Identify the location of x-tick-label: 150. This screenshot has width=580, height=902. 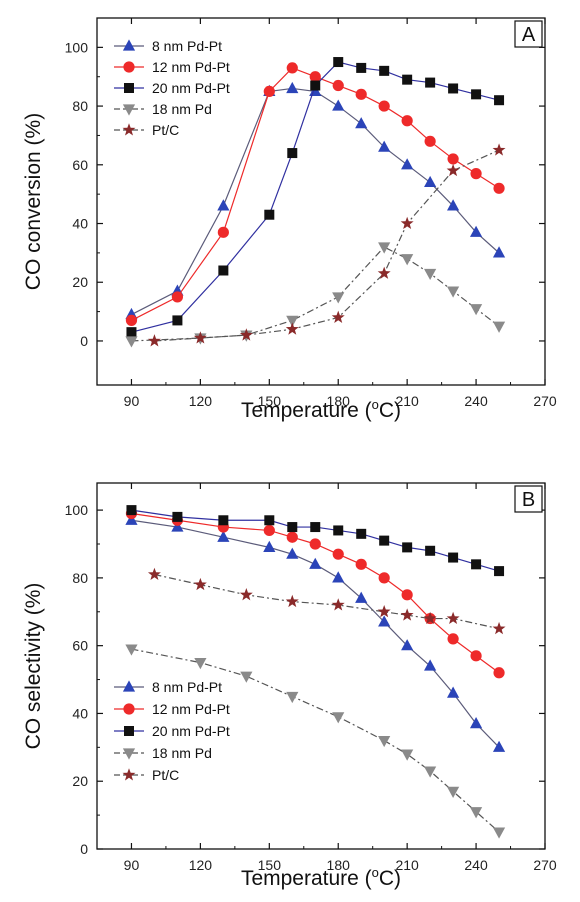
(270, 401).